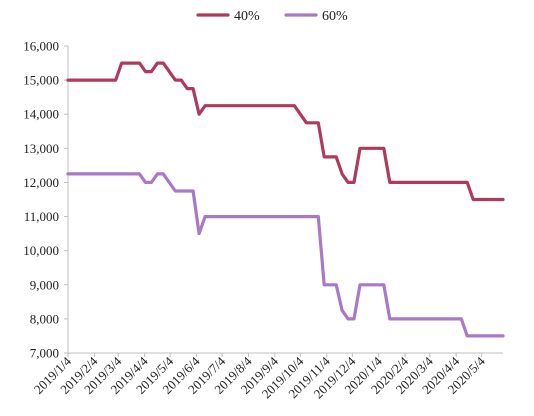  I want to click on y-tick-label: 10,000, so click(41, 250).